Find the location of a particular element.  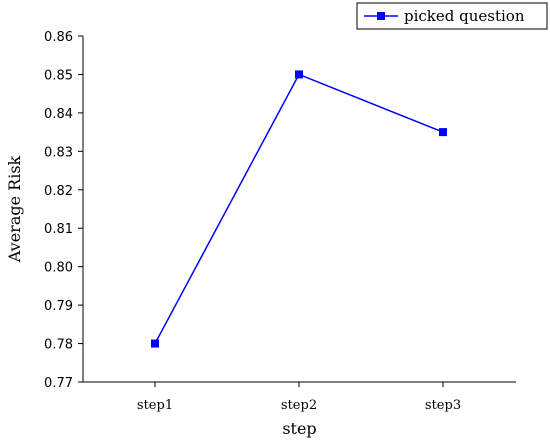

y-tick-label: 0.86 is located at coordinates (58, 37).